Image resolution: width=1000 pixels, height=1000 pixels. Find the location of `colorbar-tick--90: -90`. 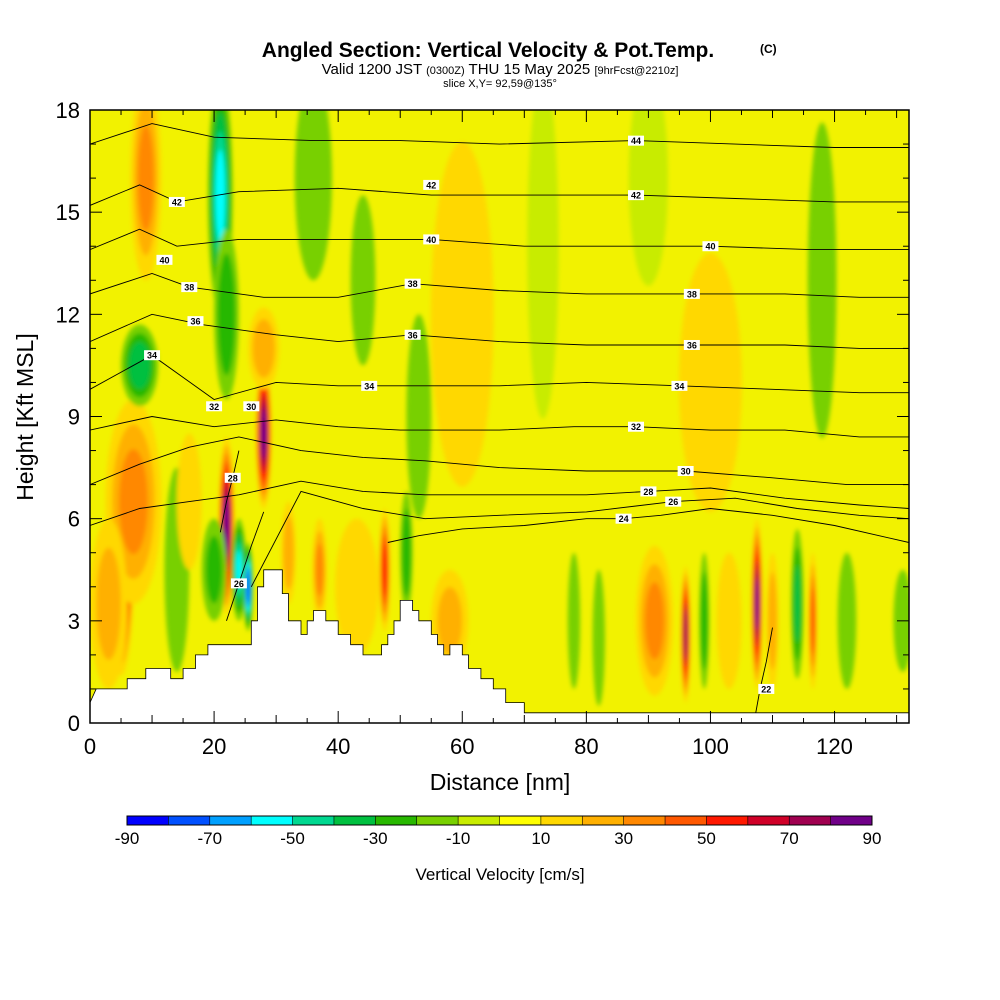

colorbar-tick--90: -90 is located at coordinates (127, 838).